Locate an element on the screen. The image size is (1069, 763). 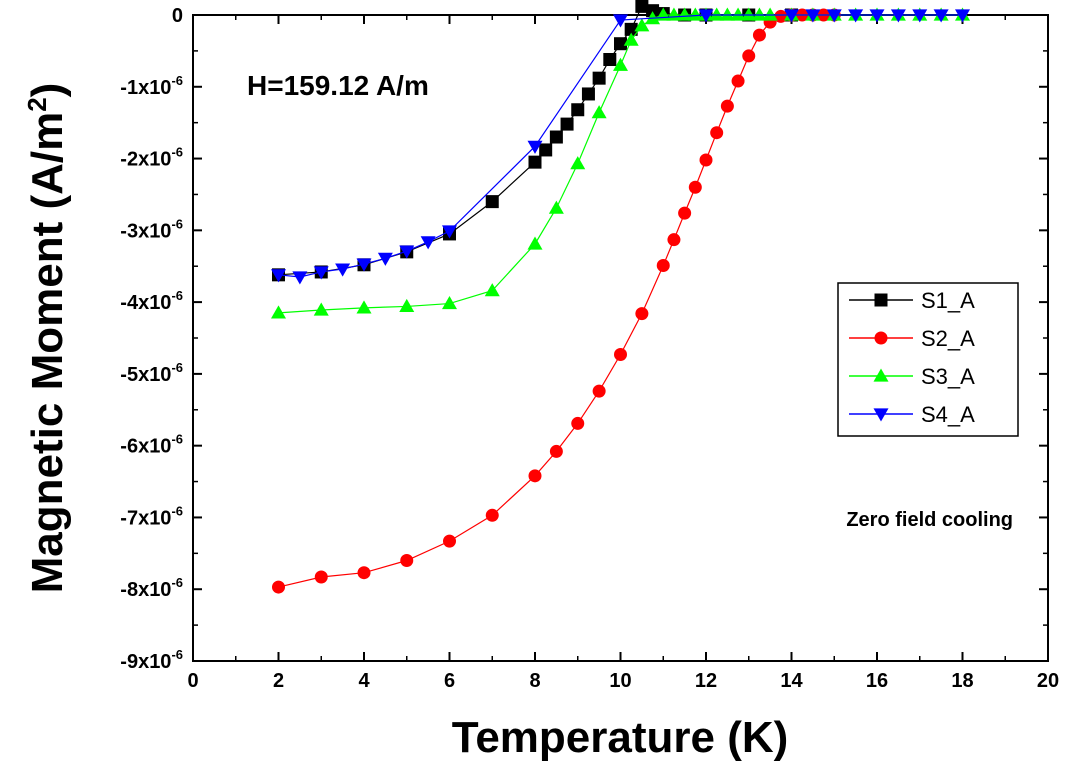
y-tick-label: -4x10⁻⁶ is located at coordinates (151, 301).